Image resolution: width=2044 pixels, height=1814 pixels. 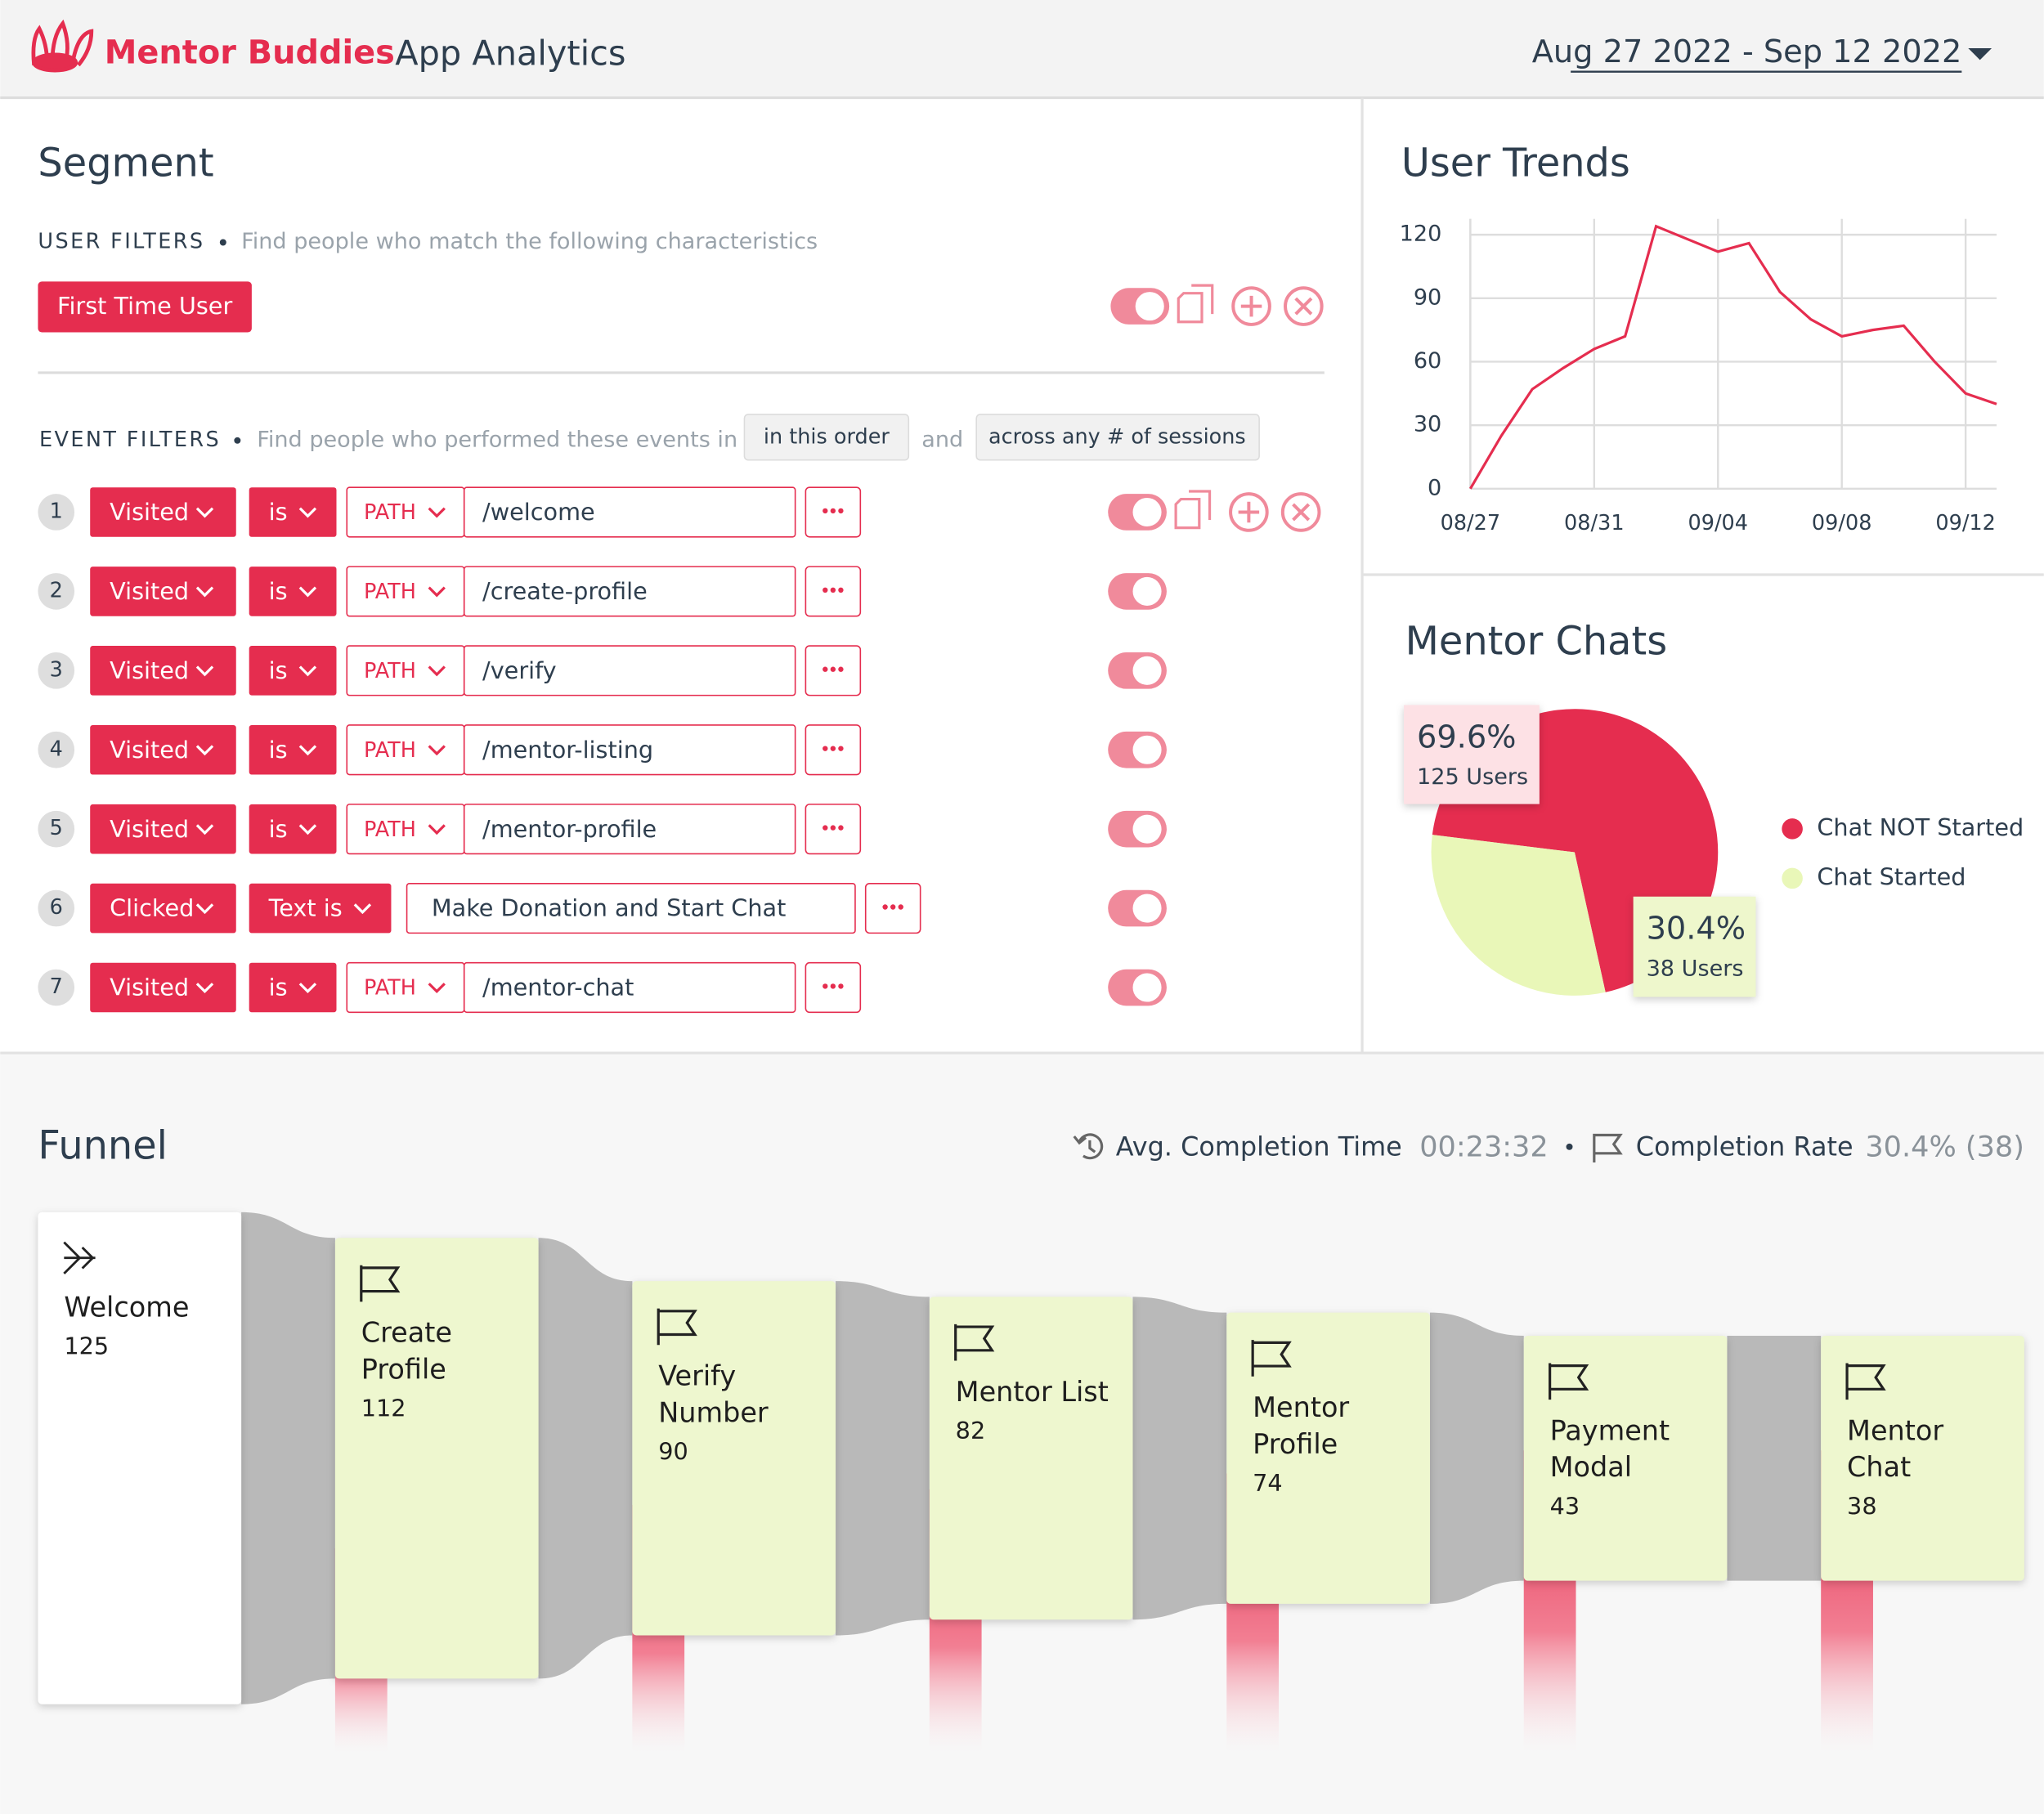 What do you see at coordinates (305, 908) in the screenshot?
I see `operator-label: Text is` at bounding box center [305, 908].